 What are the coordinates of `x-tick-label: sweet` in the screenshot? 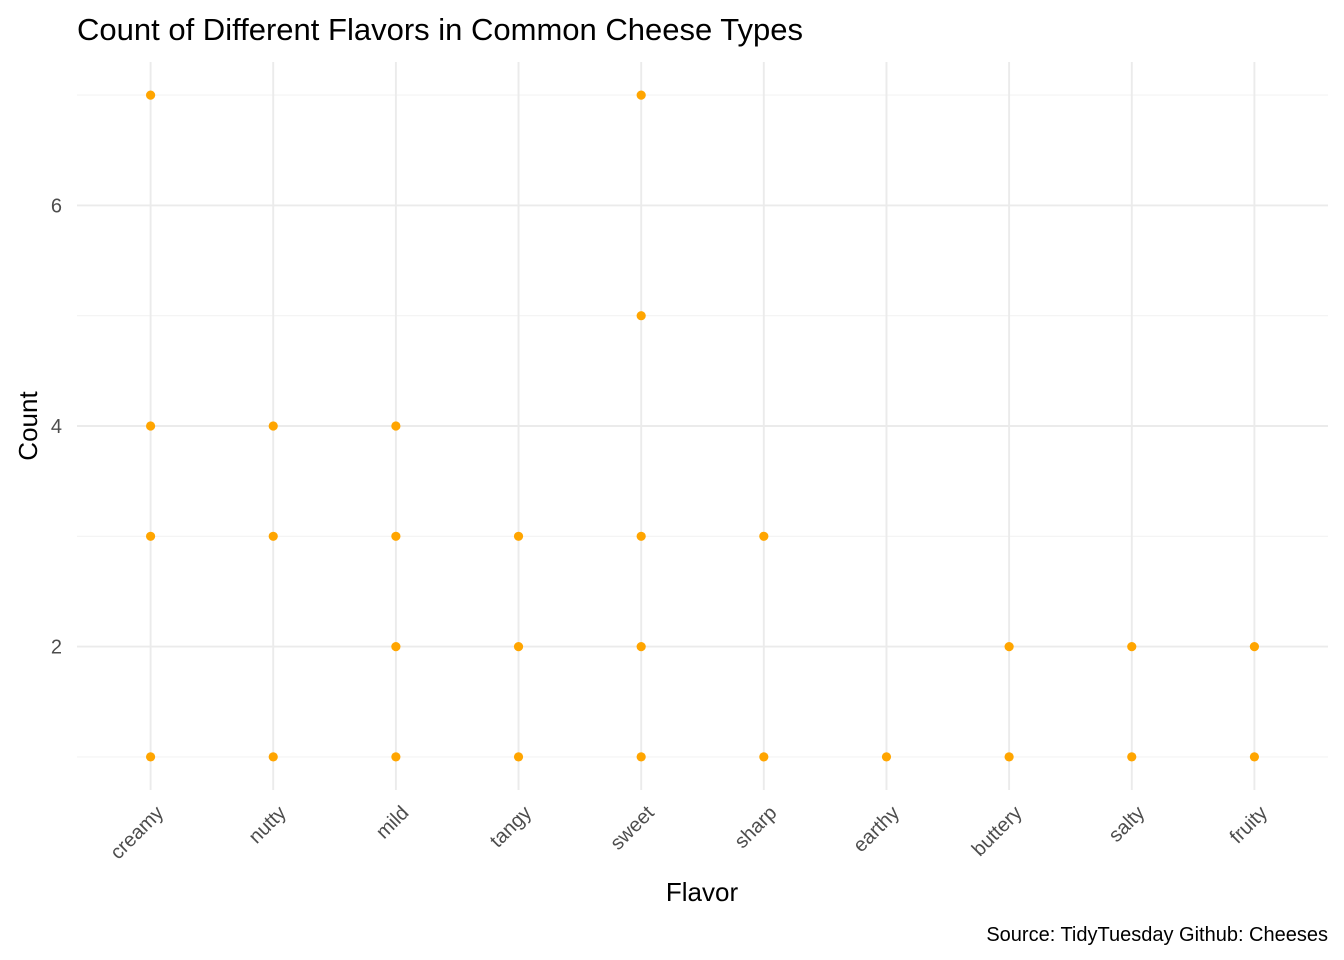 It's located at (632, 828).